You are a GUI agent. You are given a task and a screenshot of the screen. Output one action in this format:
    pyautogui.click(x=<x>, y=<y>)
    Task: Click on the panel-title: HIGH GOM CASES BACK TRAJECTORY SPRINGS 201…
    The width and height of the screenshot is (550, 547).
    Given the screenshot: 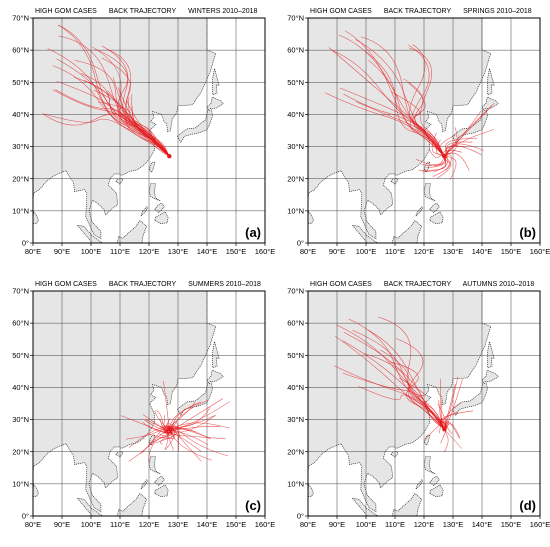 What is the action you would take?
    pyautogui.click(x=421, y=11)
    